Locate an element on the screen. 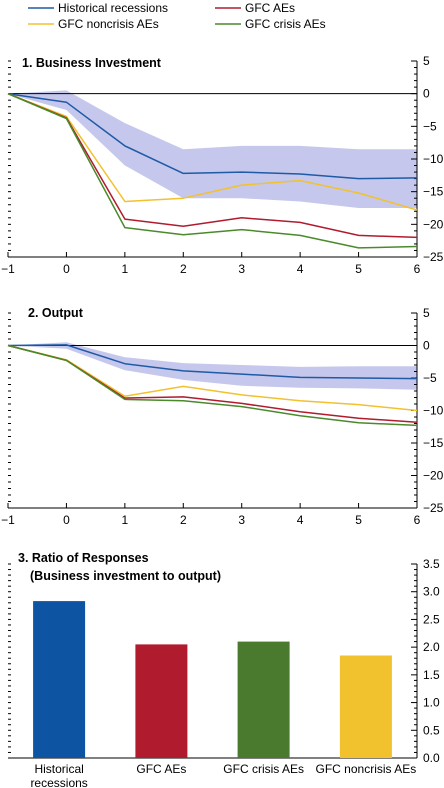 The width and height of the screenshot is (444, 788). bar-label-gfc-aes: GFC AEs is located at coordinates (161, 769).